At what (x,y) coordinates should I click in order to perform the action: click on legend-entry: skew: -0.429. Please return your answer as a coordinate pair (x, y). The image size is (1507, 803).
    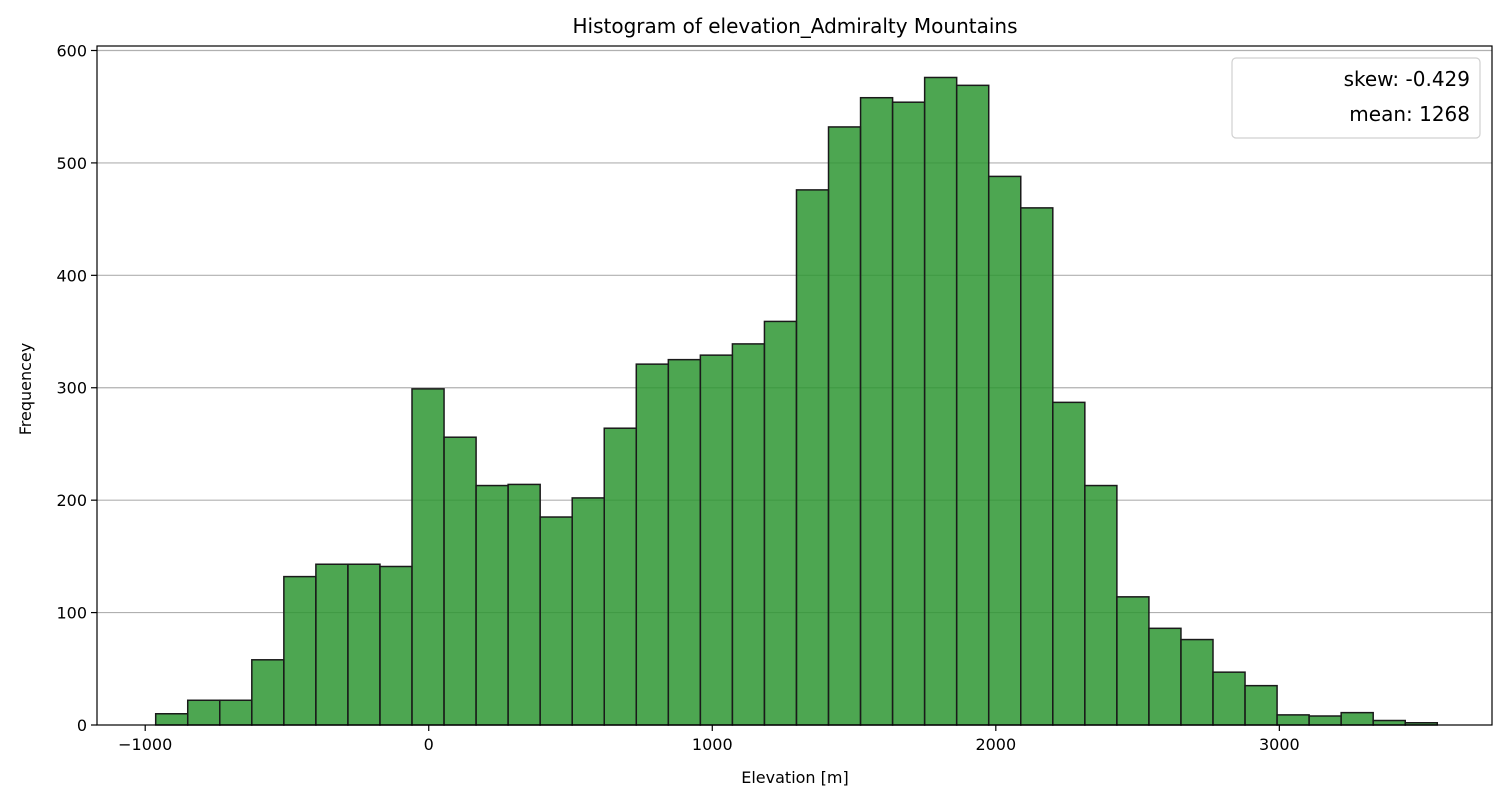
    Looking at the image, I should click on (1407, 79).